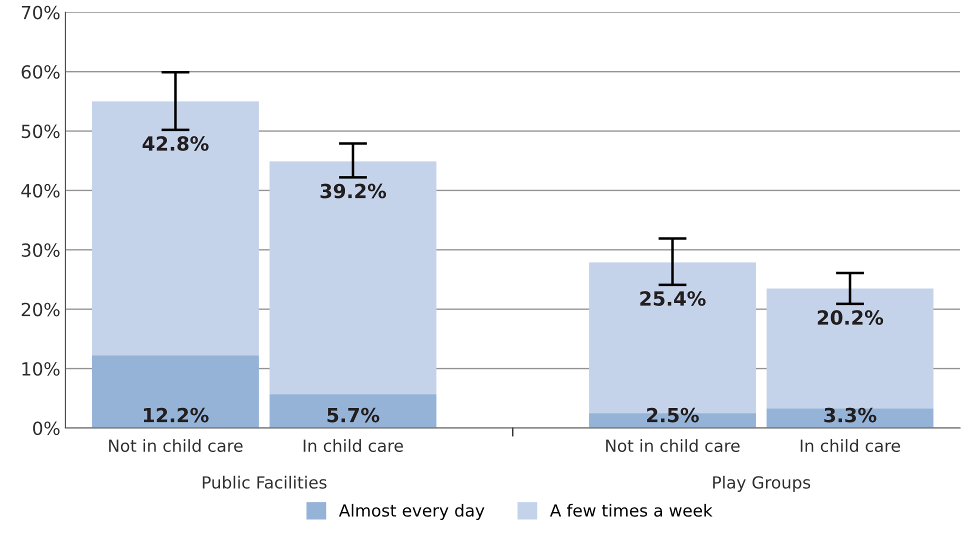  What do you see at coordinates (851, 317) in the screenshot?
I see `data-label: 20.2%` at bounding box center [851, 317].